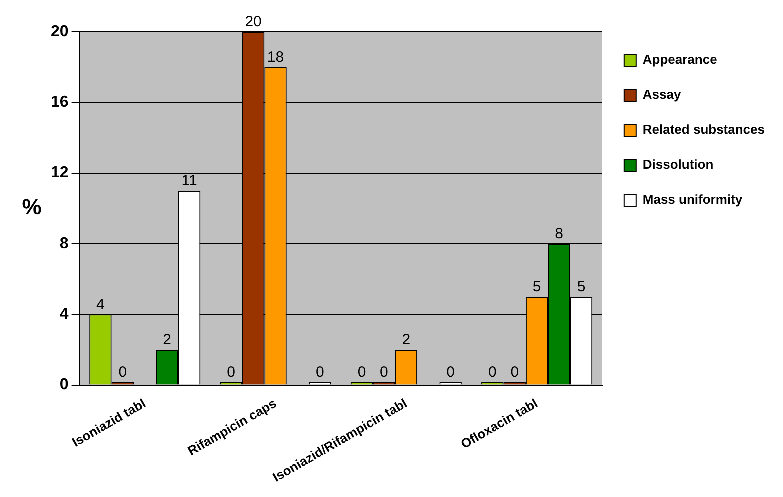 This screenshot has height=497, width=783. I want to click on y-tick-label: 8, so click(64, 243).